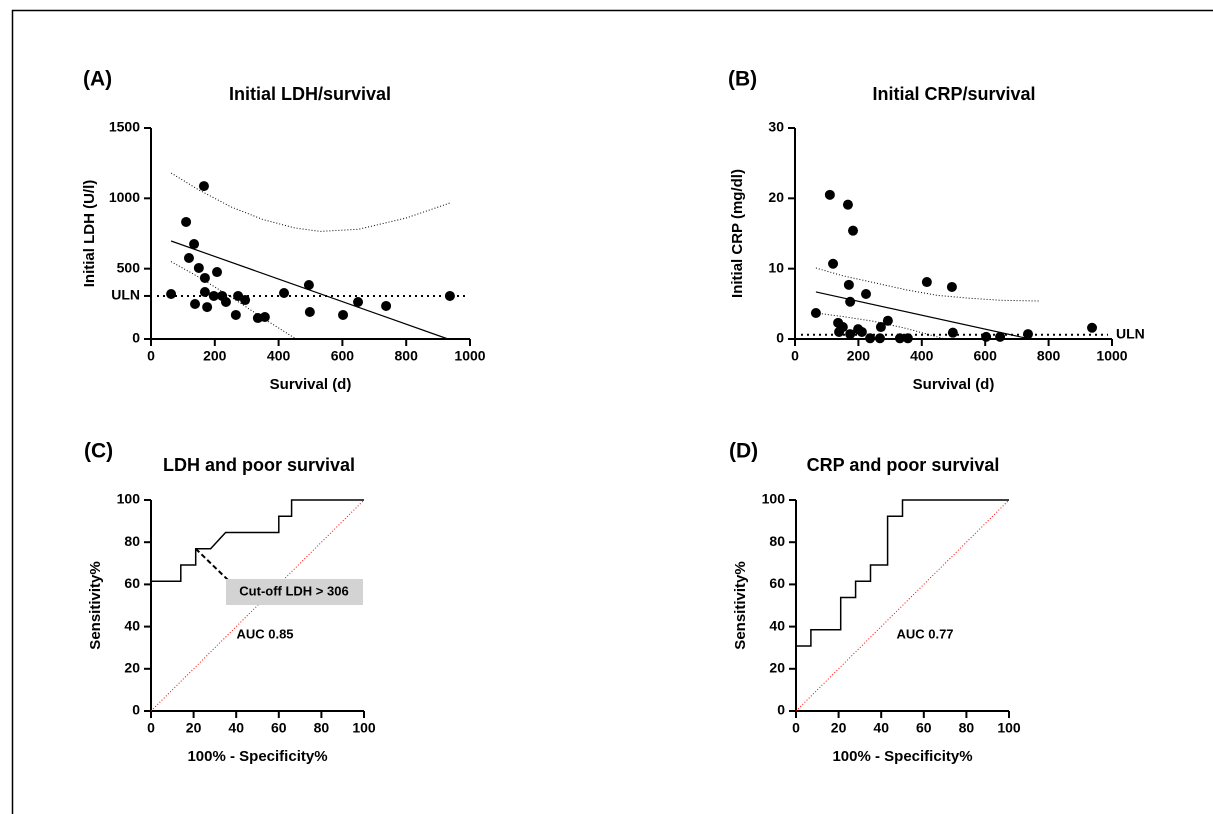 The width and height of the screenshot is (1213, 814). Describe the element at coordinates (343, 356) in the screenshot. I see `x-tick-label: 600` at that location.